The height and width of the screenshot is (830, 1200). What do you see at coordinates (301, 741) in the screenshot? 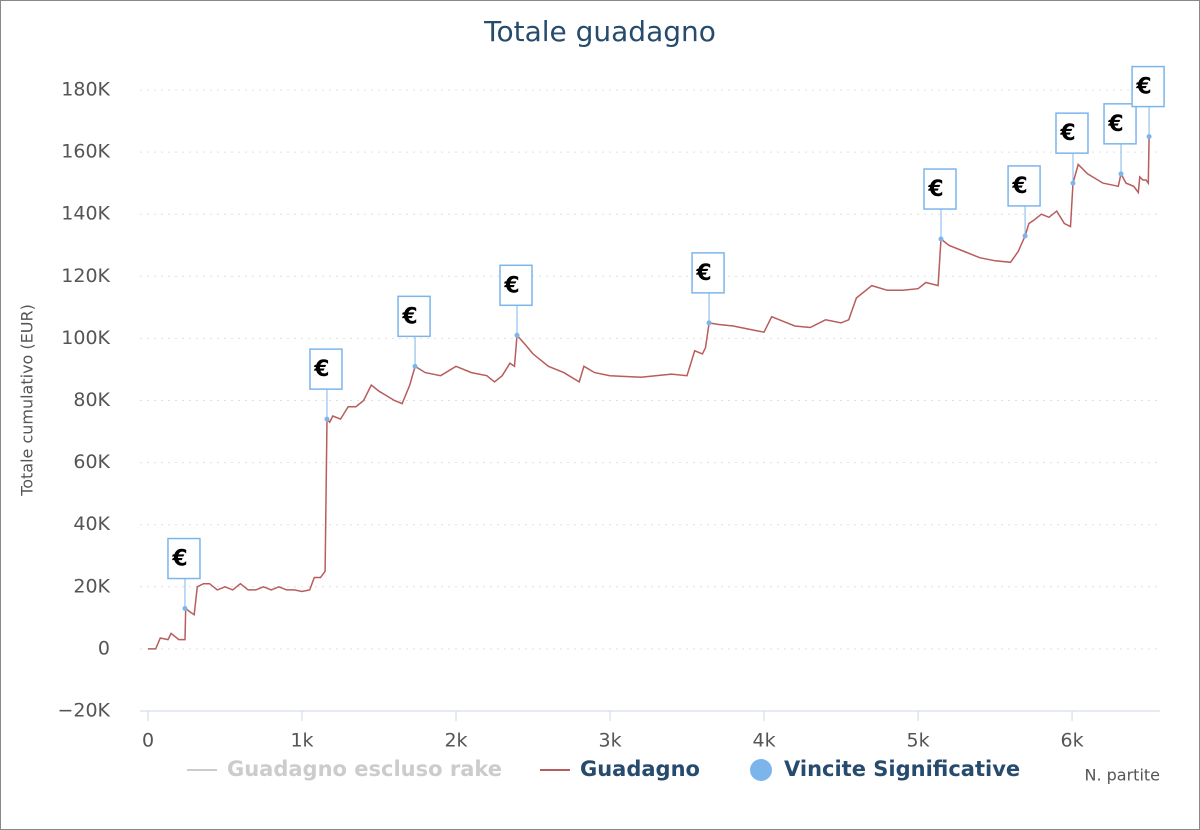
I see `x-tick-label: 1k` at bounding box center [301, 741].